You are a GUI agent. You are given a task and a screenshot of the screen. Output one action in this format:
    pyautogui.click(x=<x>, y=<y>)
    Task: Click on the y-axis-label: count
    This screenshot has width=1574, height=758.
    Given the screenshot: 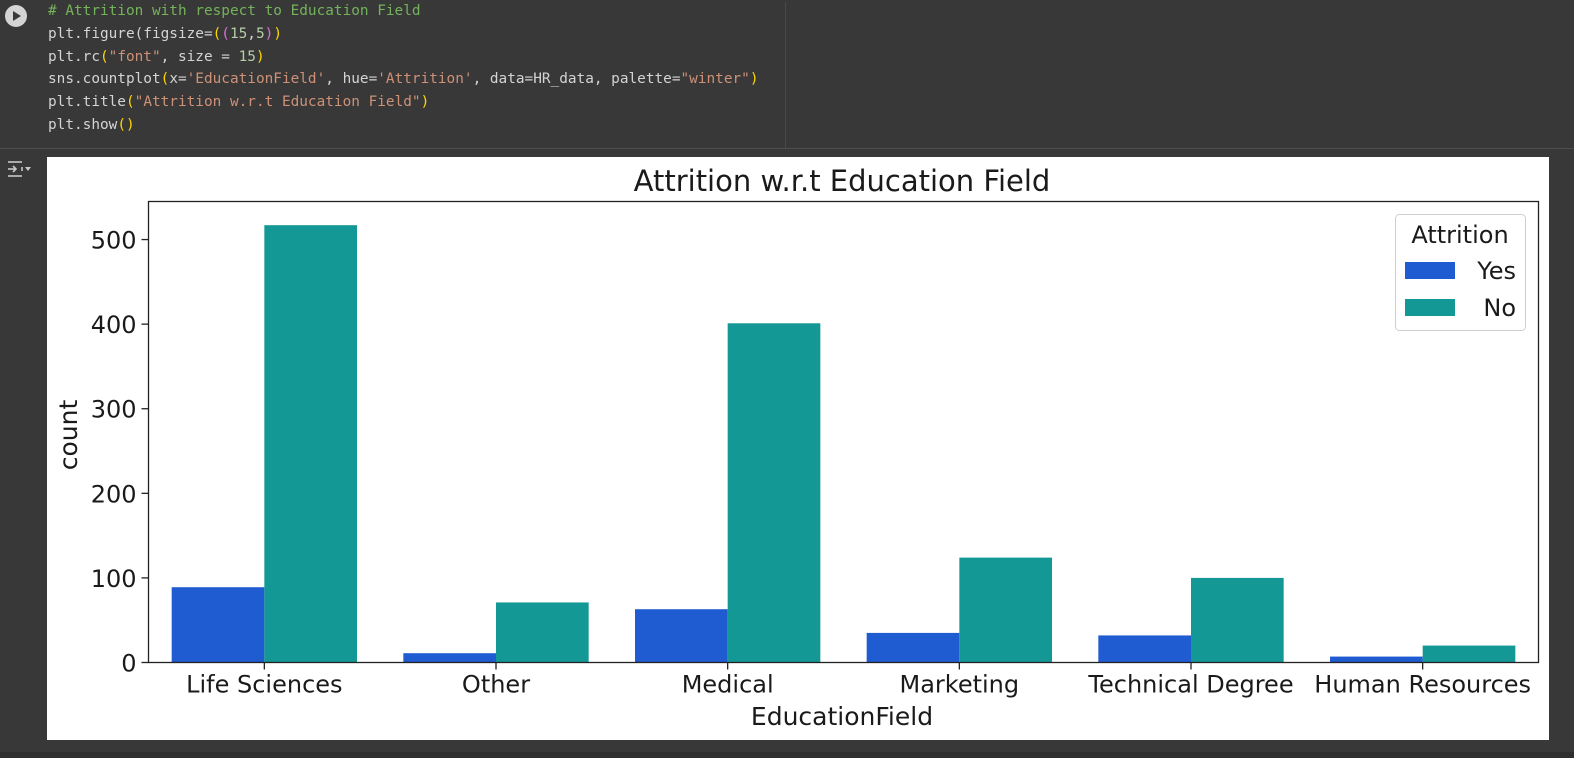 What is the action you would take?
    pyautogui.click(x=68, y=435)
    